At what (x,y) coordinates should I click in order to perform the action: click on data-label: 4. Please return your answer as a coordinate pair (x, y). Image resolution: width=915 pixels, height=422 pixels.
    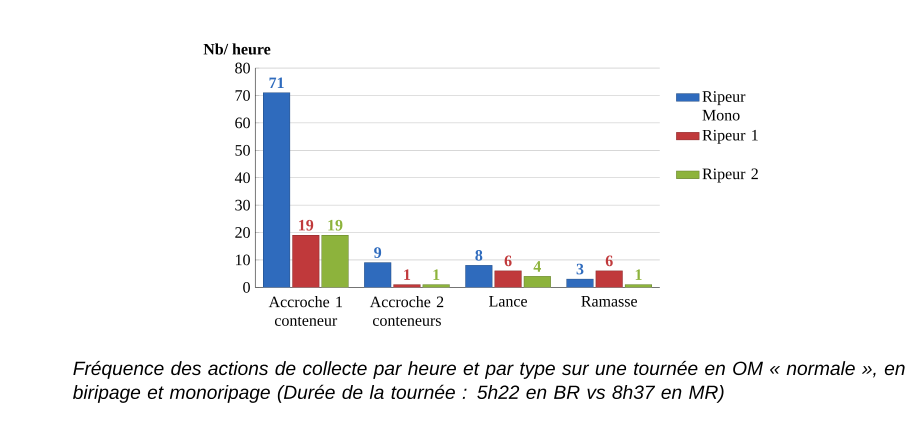
    Looking at the image, I should click on (537, 266).